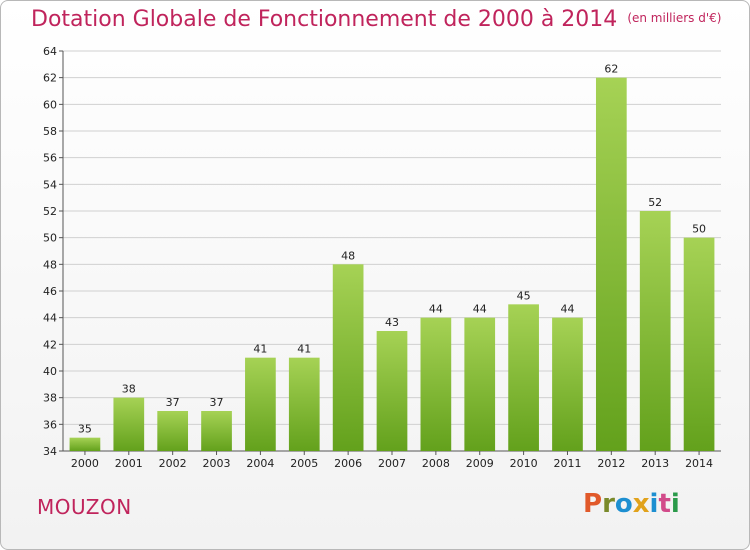 Image resolution: width=750 pixels, height=550 pixels. Describe the element at coordinates (480, 463) in the screenshot. I see `x-tick-label-2009: 2009` at that location.